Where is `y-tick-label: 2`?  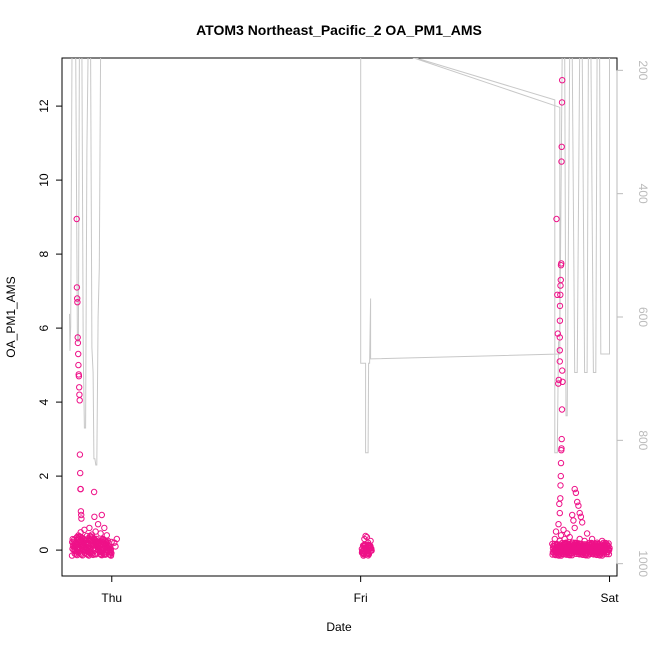
y-tick-label: 2 is located at coordinates (44, 475).